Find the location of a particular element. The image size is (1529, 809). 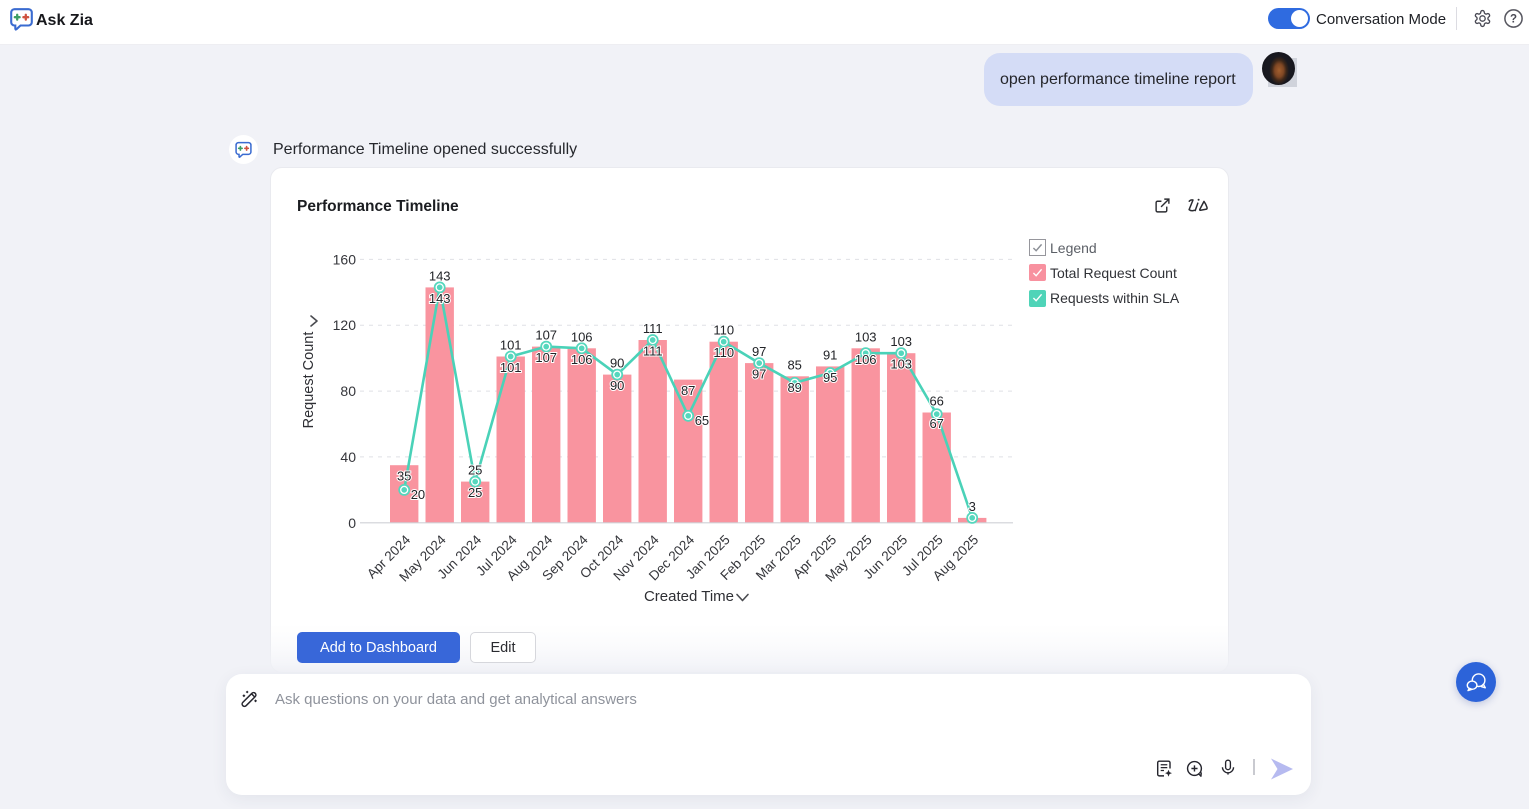

svg-text: 3 is located at coordinates (972, 506).